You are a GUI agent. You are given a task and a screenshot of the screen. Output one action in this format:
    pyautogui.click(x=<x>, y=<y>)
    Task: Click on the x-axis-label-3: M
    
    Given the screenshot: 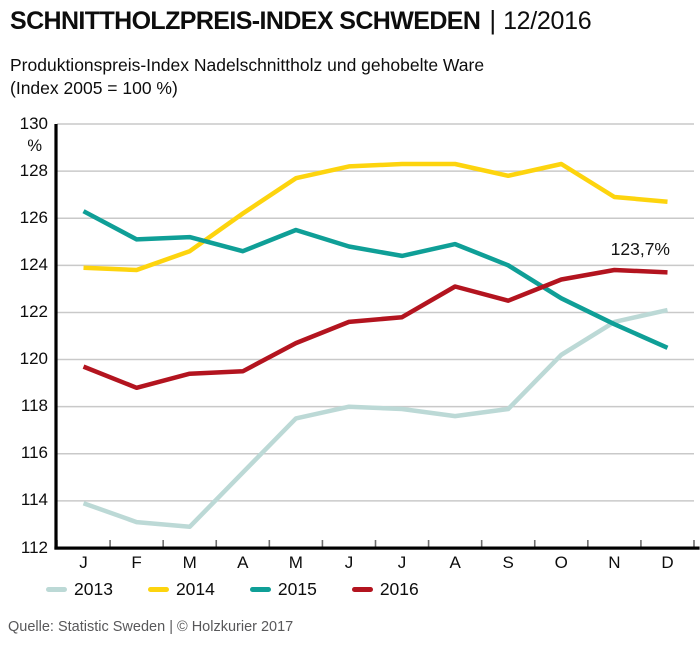 What is the action you would take?
    pyautogui.click(x=189, y=562)
    